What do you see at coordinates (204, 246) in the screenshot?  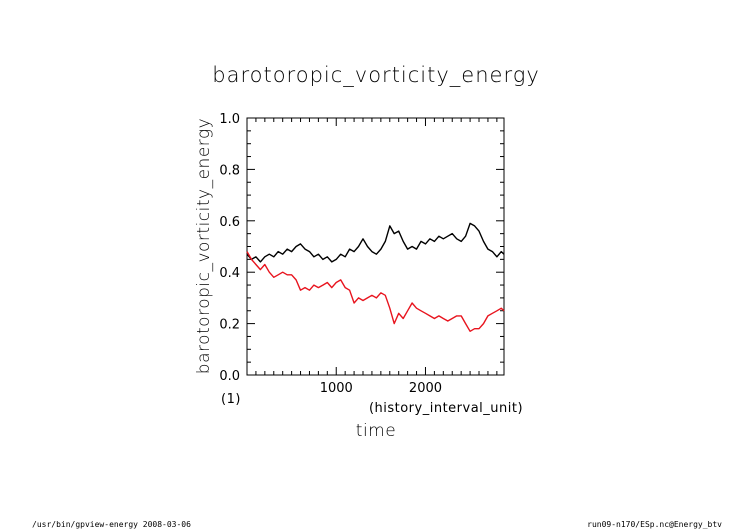 I see `y-axis-label: barotoropic_vorticity_energy` at bounding box center [204, 246].